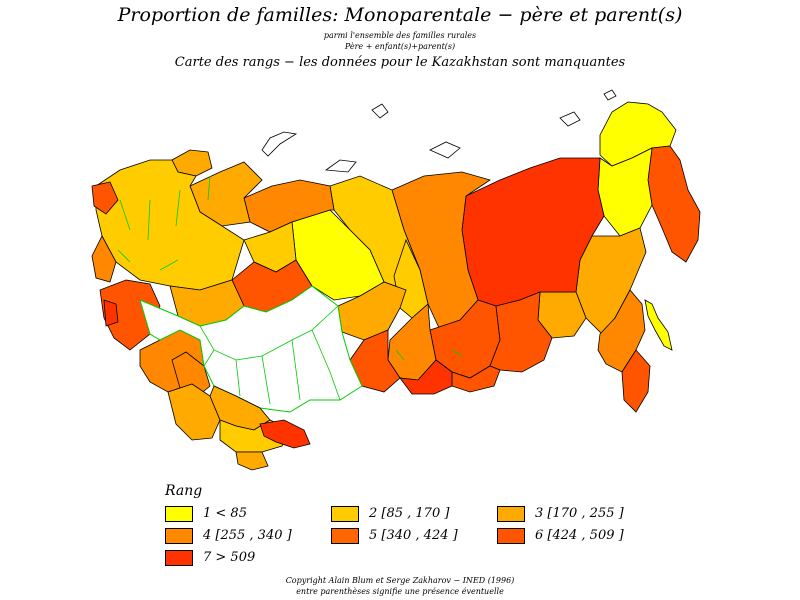 This screenshot has height=600, width=800. I want to click on region-wrangel, so click(610, 95).